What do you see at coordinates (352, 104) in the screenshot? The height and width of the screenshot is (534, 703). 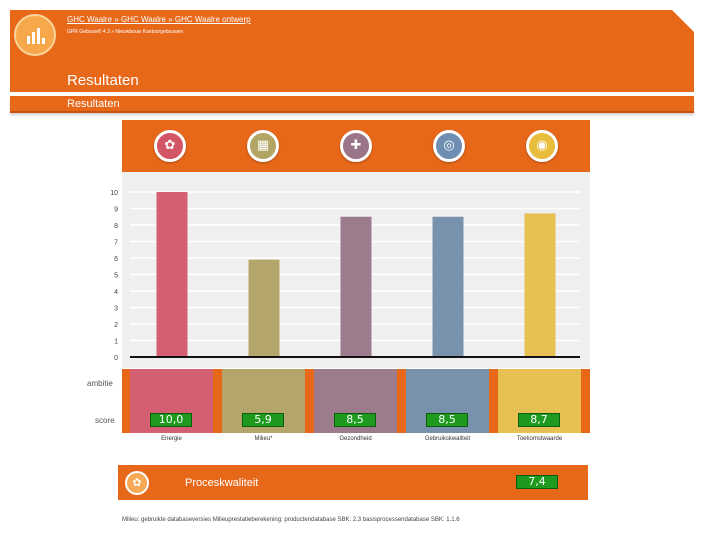 I see `section-bar: Resultaten` at bounding box center [352, 104].